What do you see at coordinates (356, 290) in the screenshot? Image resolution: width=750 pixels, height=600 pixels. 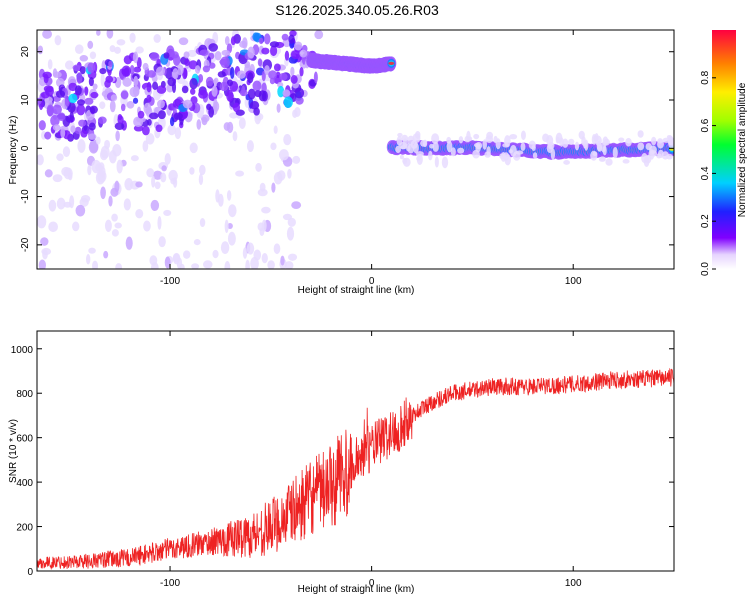 I see `spectrogram-x-axis-label: Height of straight line (km)` at bounding box center [356, 290].